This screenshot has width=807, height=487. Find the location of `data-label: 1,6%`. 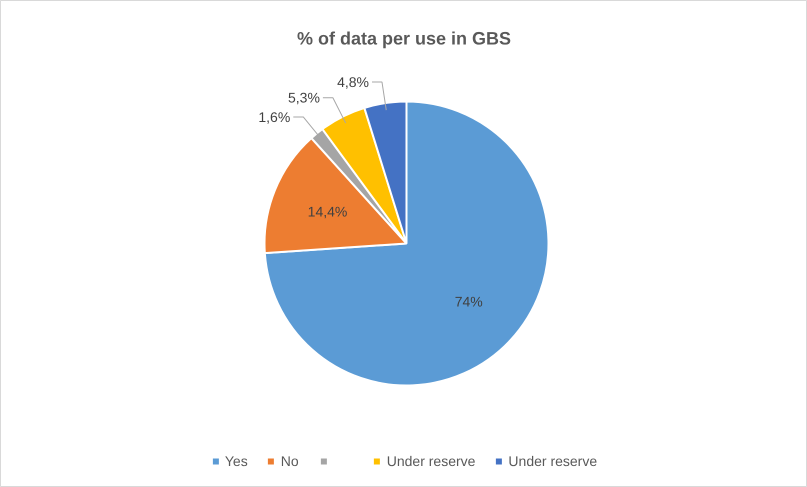

data-label: 1,6% is located at coordinates (274, 116).